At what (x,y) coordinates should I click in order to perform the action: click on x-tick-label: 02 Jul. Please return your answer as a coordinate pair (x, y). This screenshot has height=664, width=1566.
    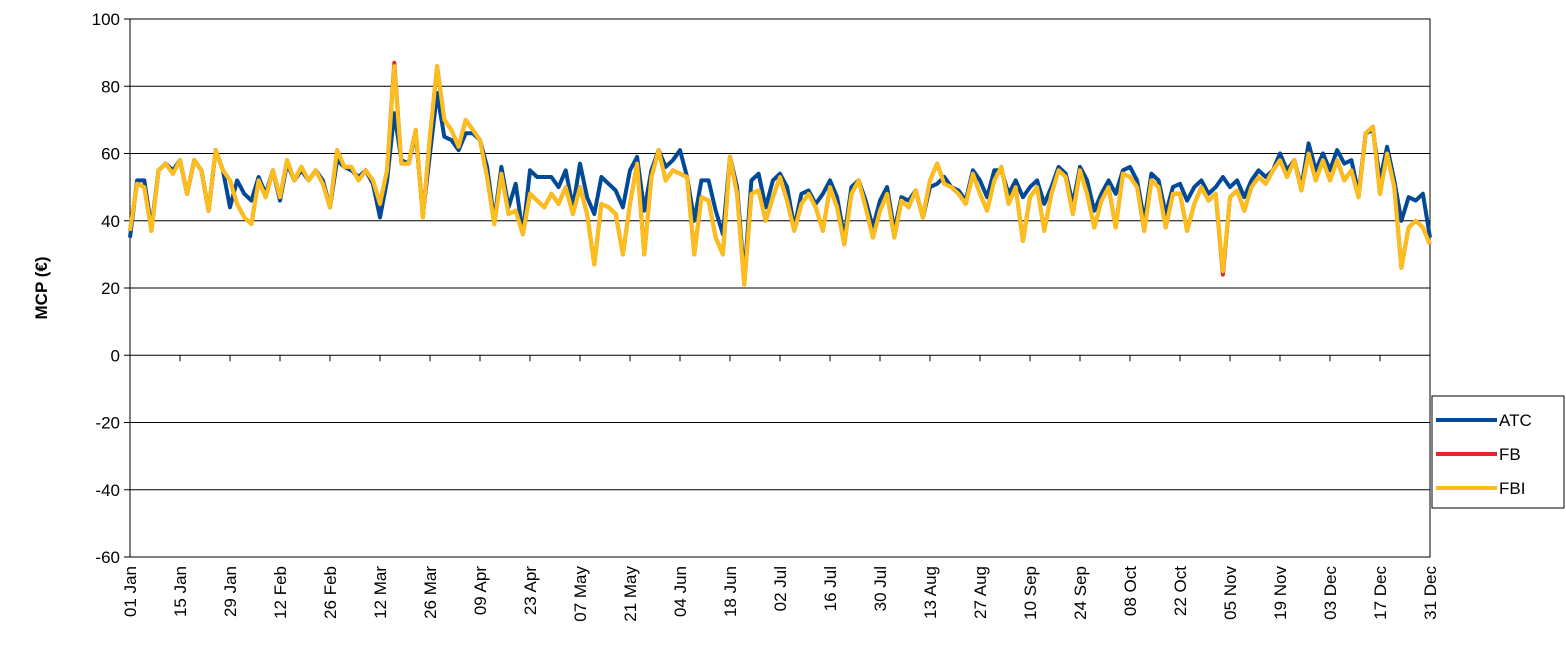
    Looking at the image, I should click on (780, 588).